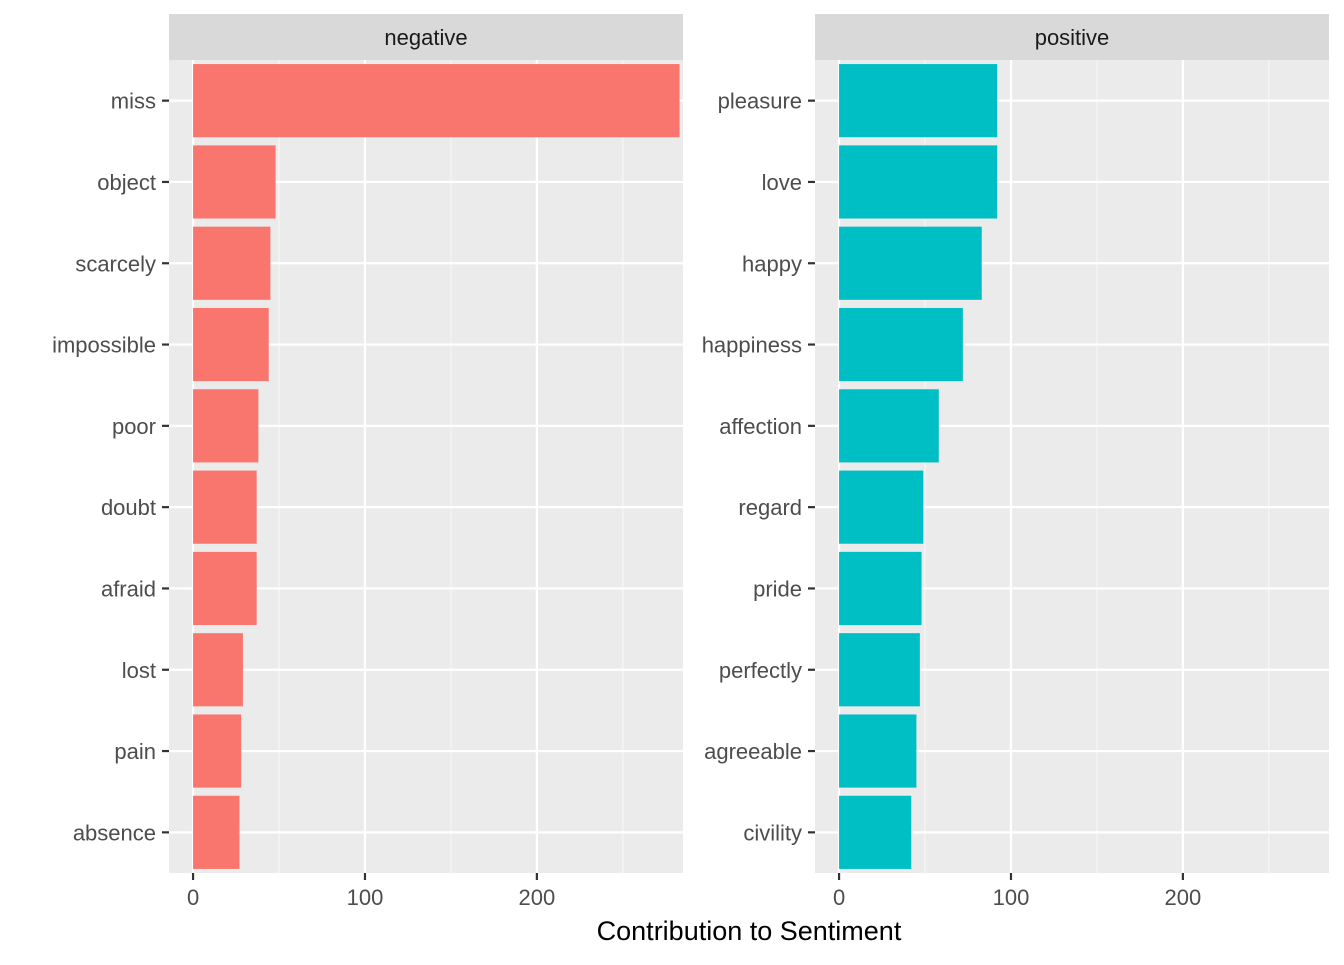 This screenshot has height=965, width=1344. Describe the element at coordinates (104, 345) in the screenshot. I see `y-tick-label: impossible` at that location.